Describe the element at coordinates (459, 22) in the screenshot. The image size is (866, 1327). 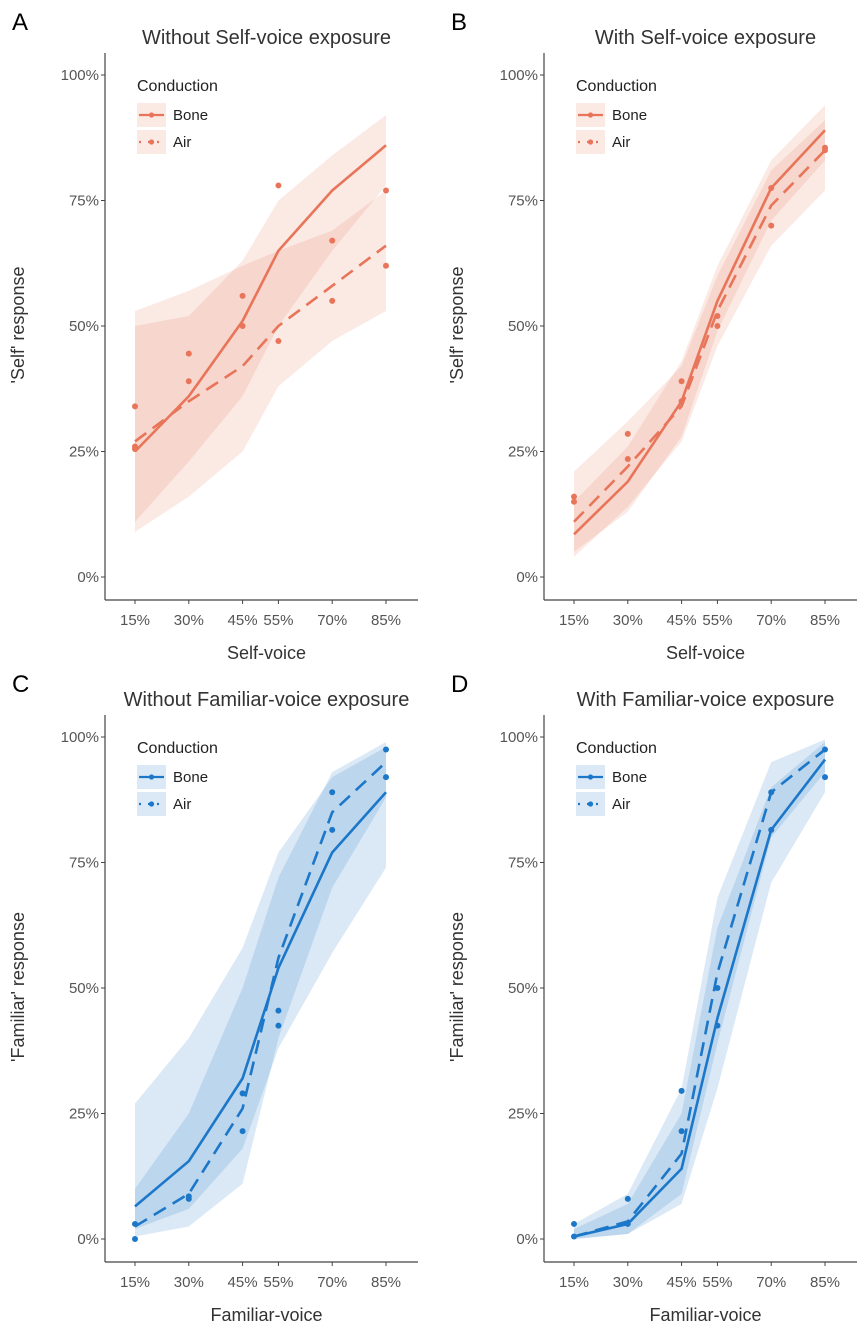
I see `panel-letter: B` at that location.